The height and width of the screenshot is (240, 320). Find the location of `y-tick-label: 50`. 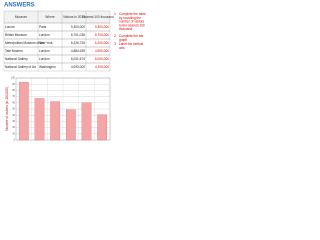

y-tick-label: 50 is located at coordinates (13, 109).